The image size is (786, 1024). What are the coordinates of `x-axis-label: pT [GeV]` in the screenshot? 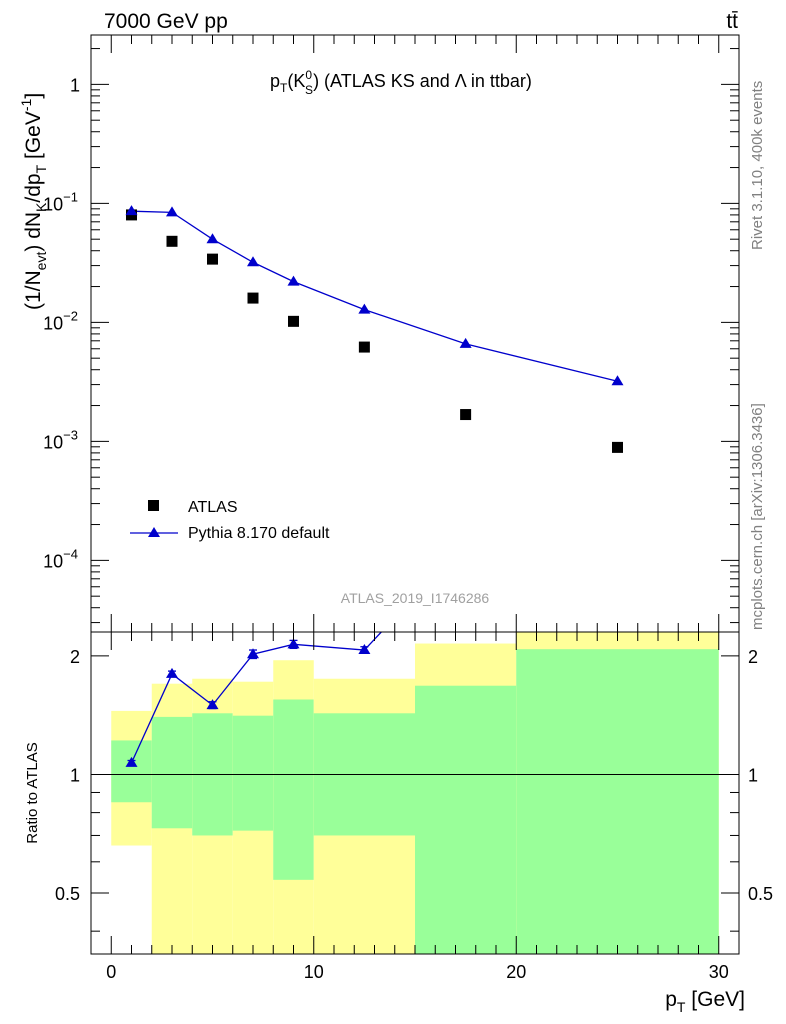 It's located at (705, 1001).